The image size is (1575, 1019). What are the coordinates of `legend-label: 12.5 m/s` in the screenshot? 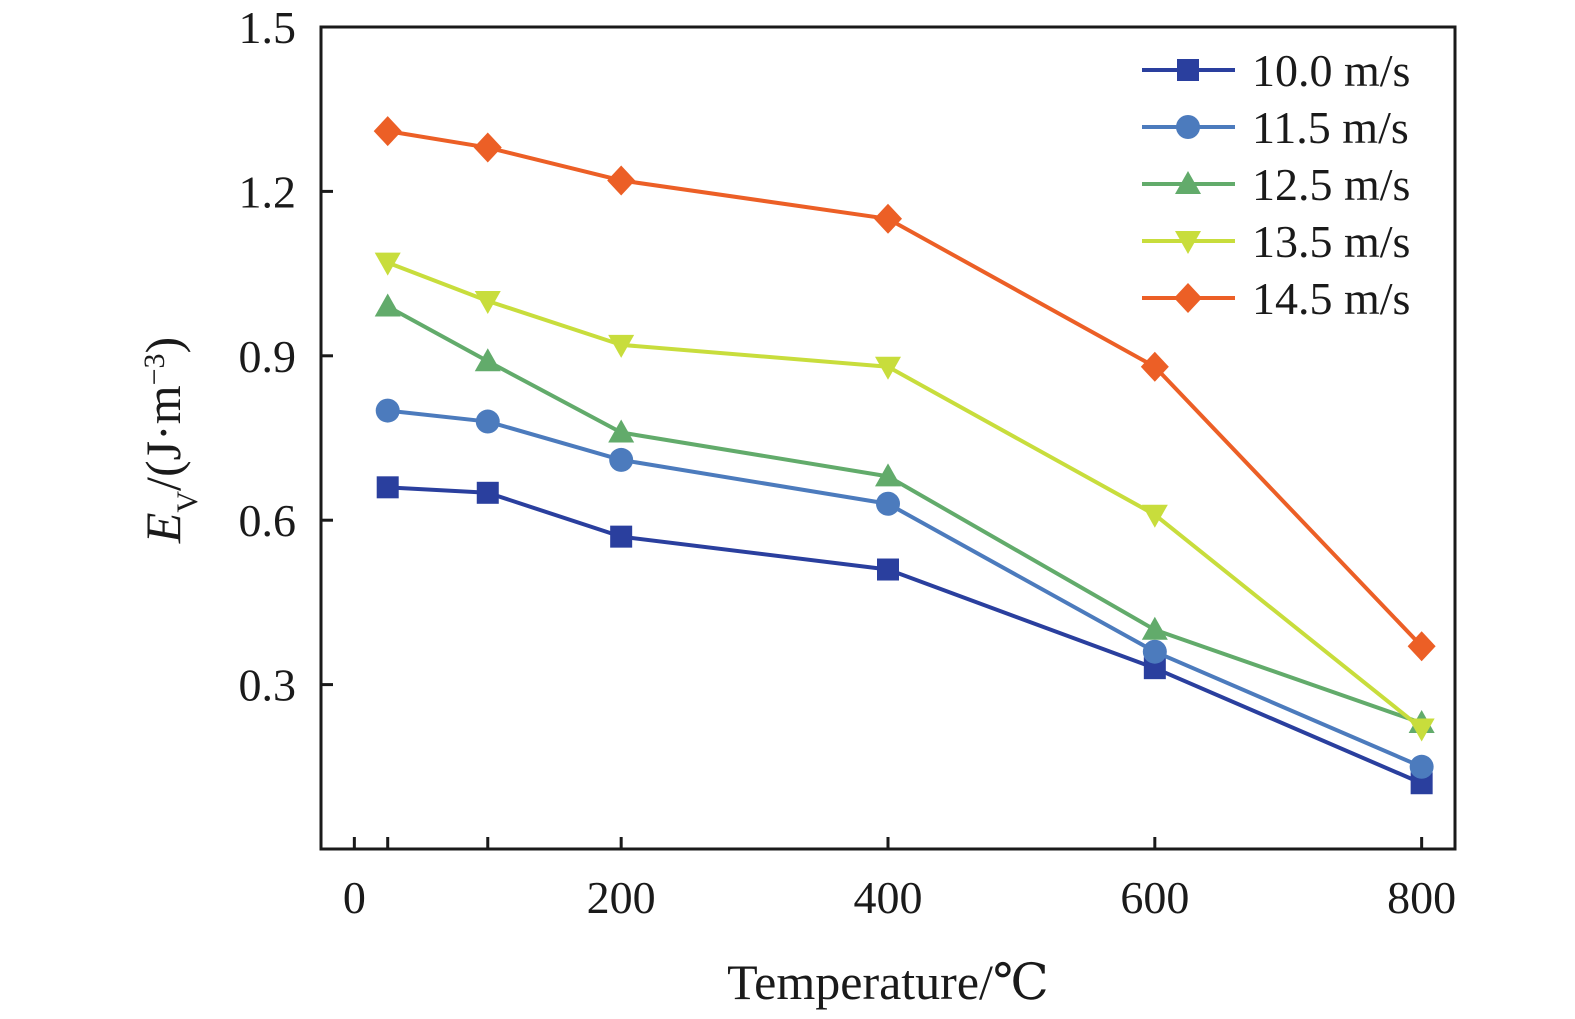 It's located at (1331, 184).